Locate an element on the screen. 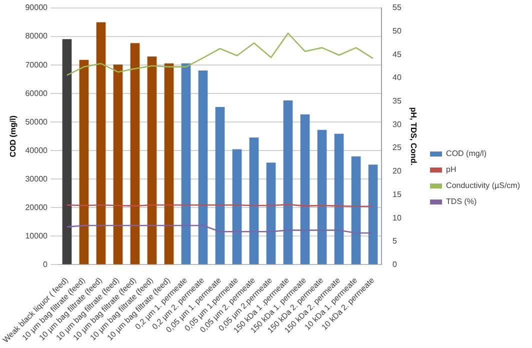 The image size is (532, 348). y-tick-label: 10000 is located at coordinates (36, 235).